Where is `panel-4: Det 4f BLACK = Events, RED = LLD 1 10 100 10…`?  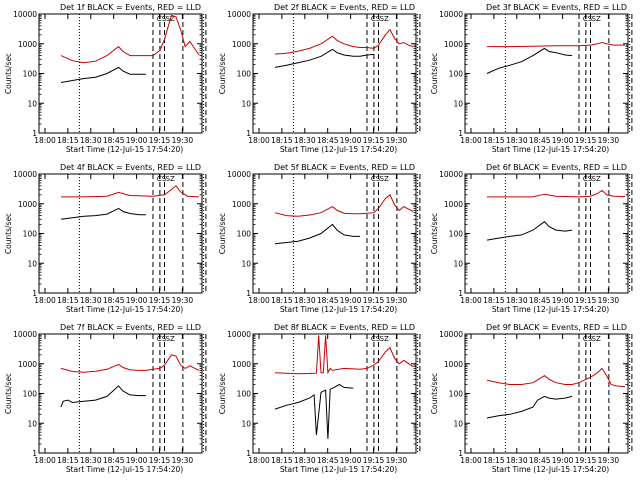
panel-4: Det 4f BLACK = Events, RED = LLD 1 10 100 10… is located at coordinates (105, 238).